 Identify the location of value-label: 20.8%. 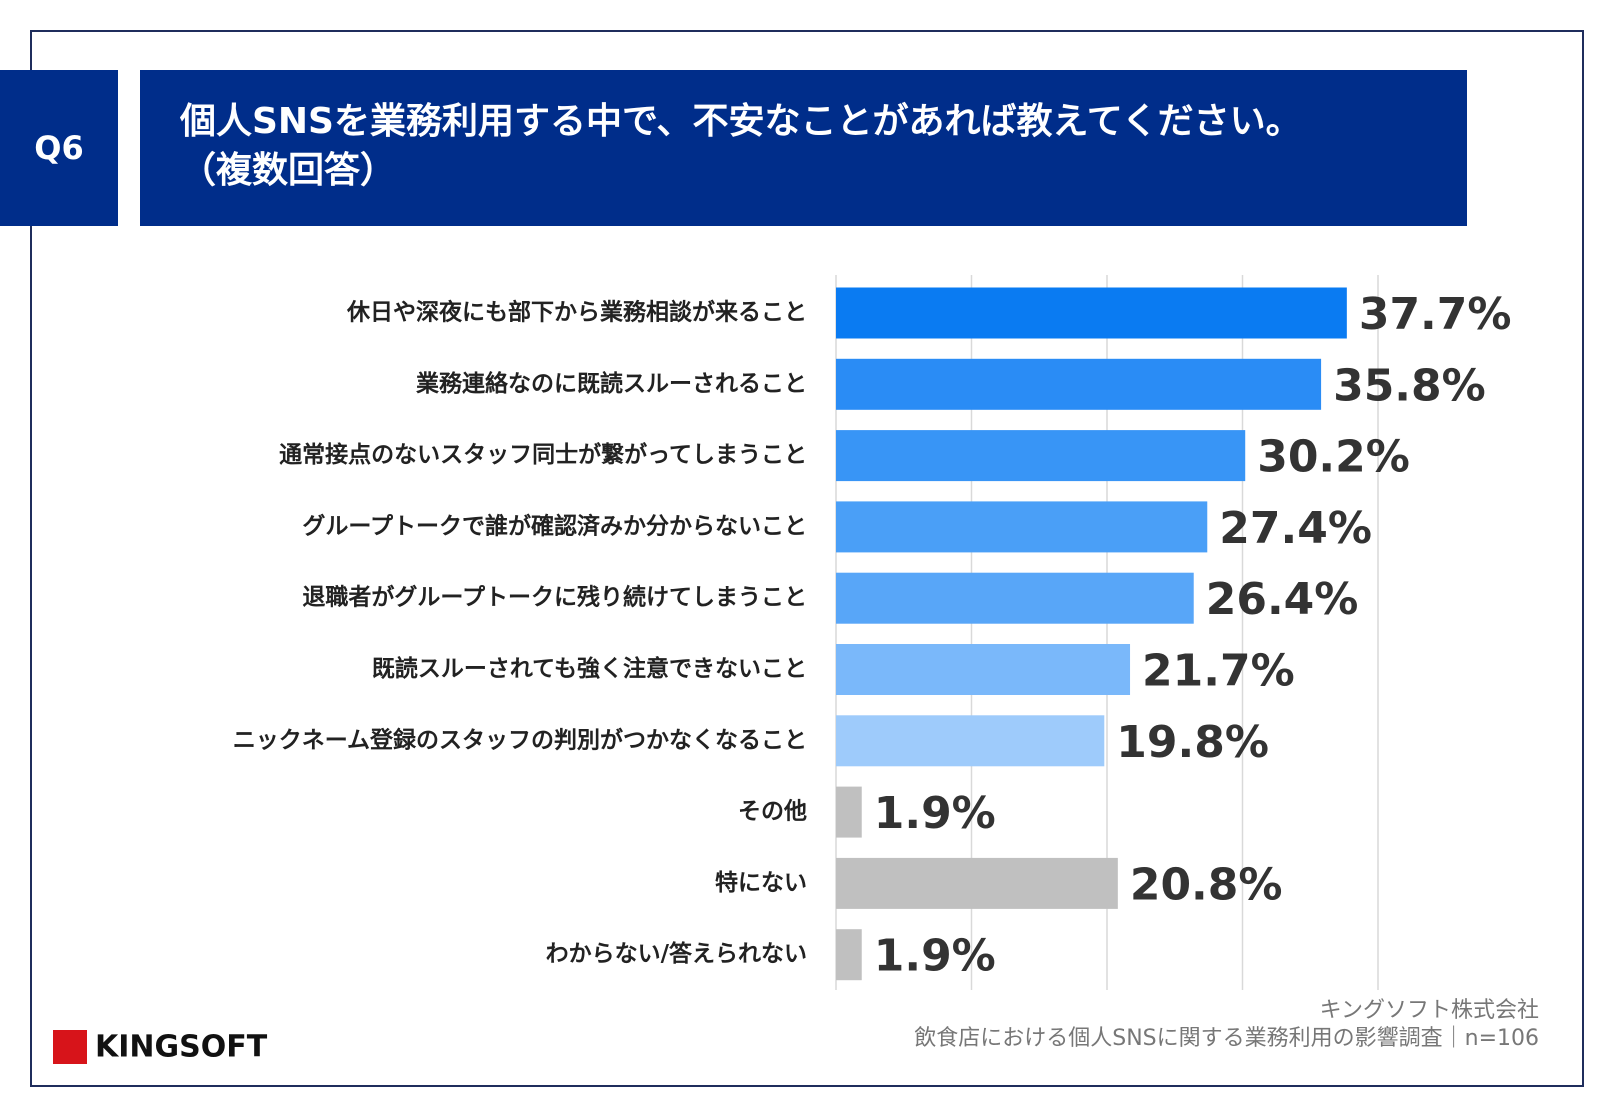
(1206, 884).